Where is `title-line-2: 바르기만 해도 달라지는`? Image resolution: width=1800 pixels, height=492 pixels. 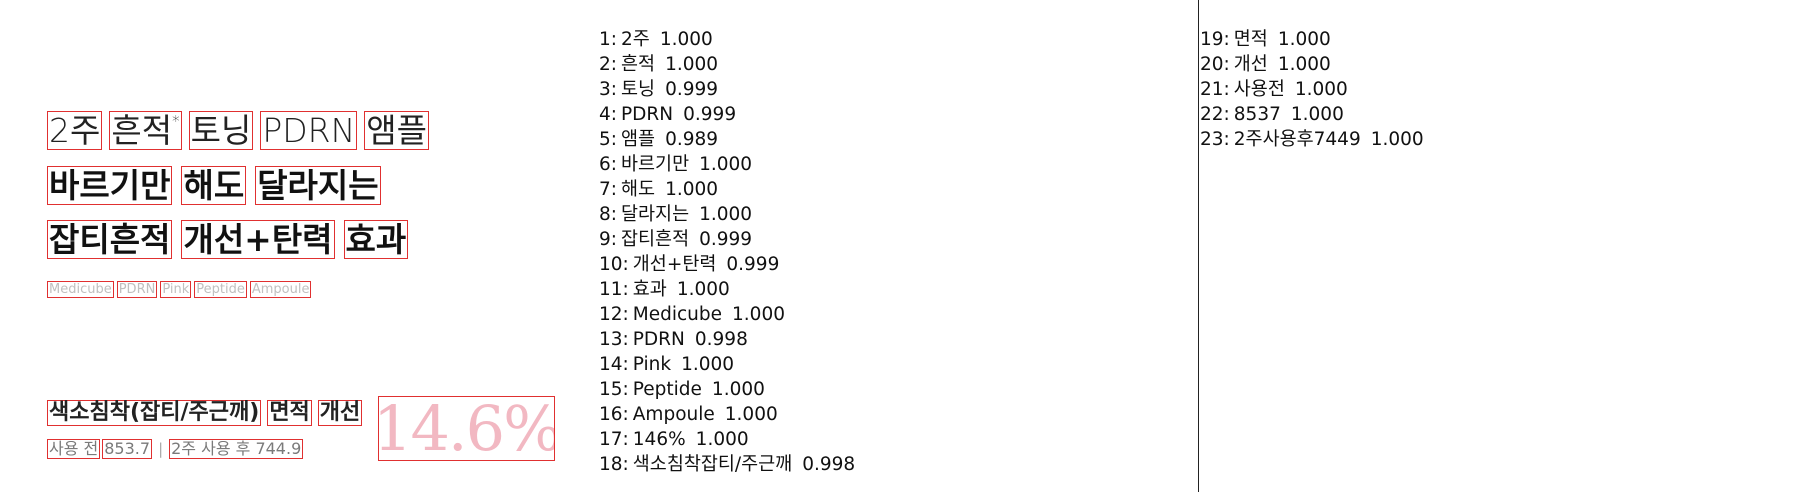
title-line-2: 바르기만 해도 달라지는 is located at coordinates (214, 185).